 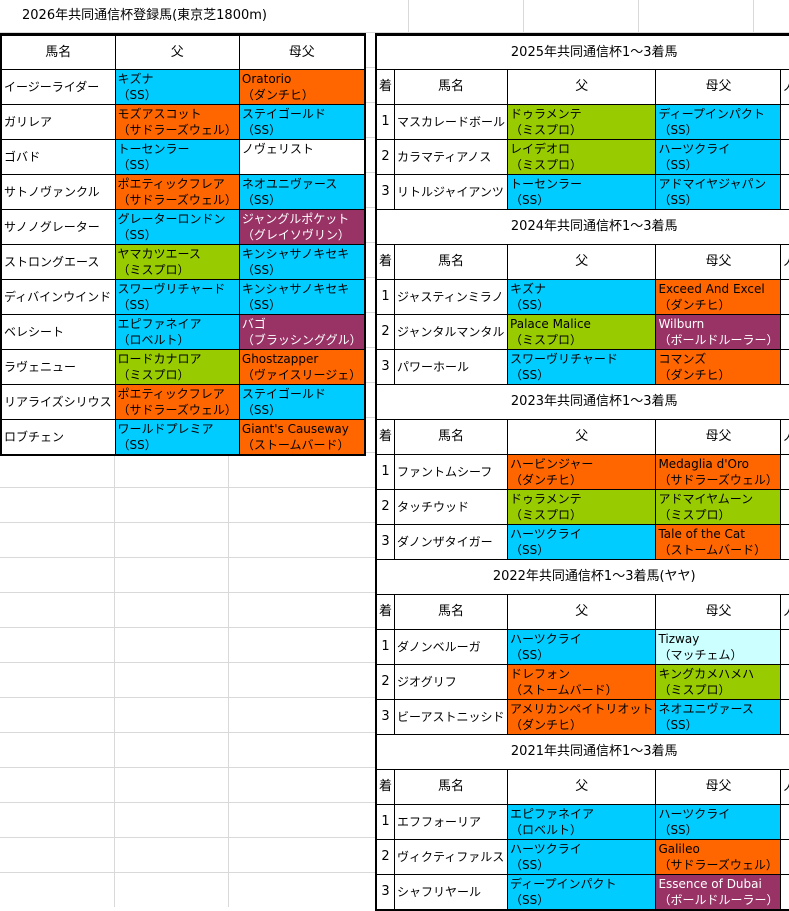 What do you see at coordinates (784, 647) in the screenshot?
I see `popularity-cell: 3` at bounding box center [784, 647].